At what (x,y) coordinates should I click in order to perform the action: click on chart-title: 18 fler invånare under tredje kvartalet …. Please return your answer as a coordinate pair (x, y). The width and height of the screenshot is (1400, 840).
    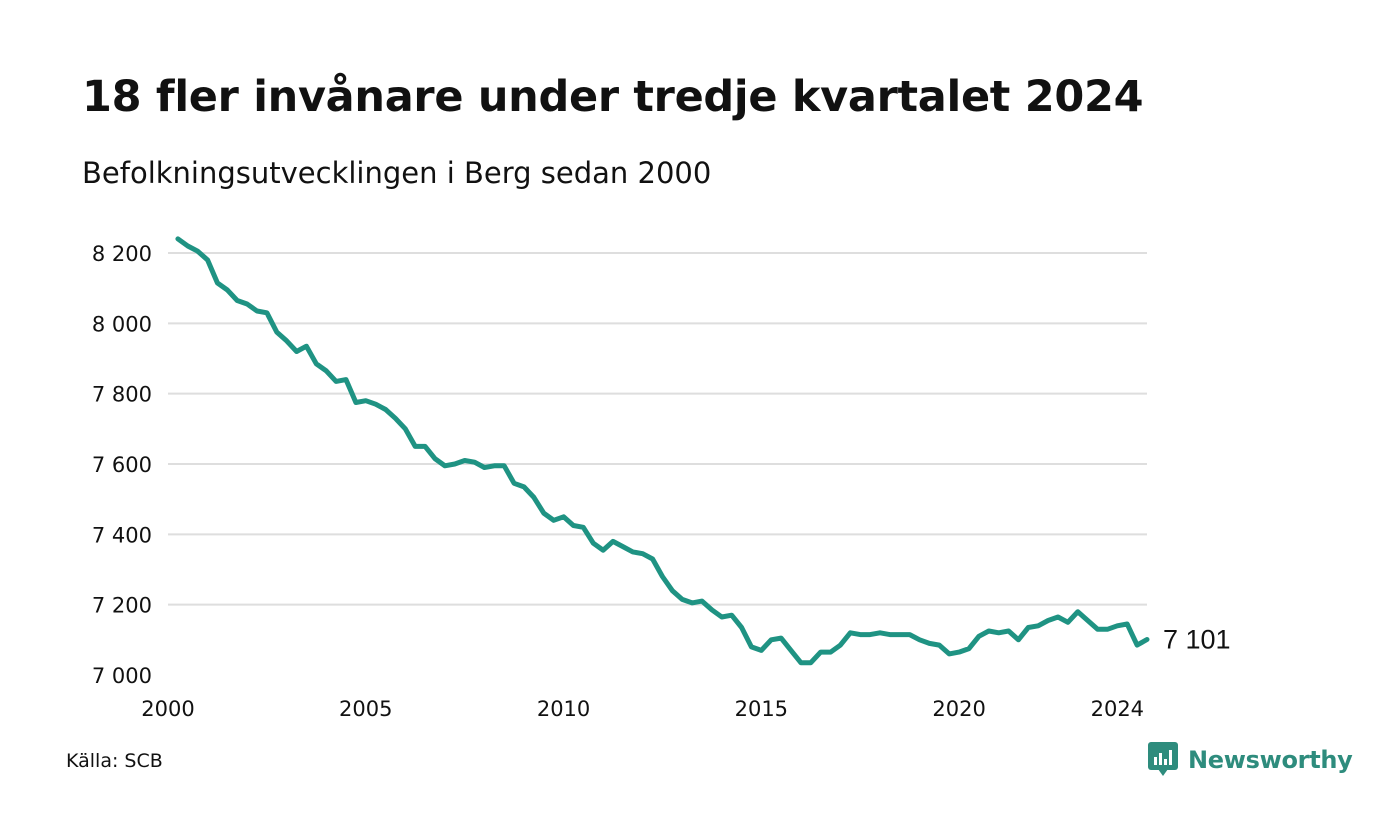
    Looking at the image, I should click on (613, 97).